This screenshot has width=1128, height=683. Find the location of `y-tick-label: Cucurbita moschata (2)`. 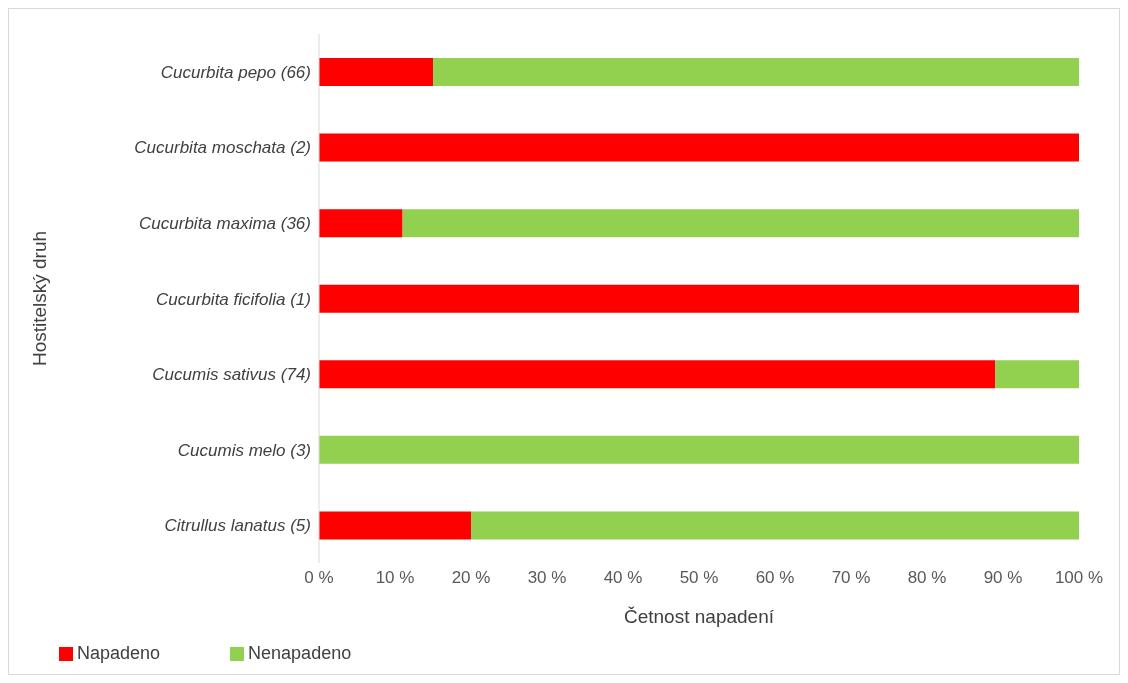

y-tick-label: Cucurbita moschata (2) is located at coordinates (222, 148).